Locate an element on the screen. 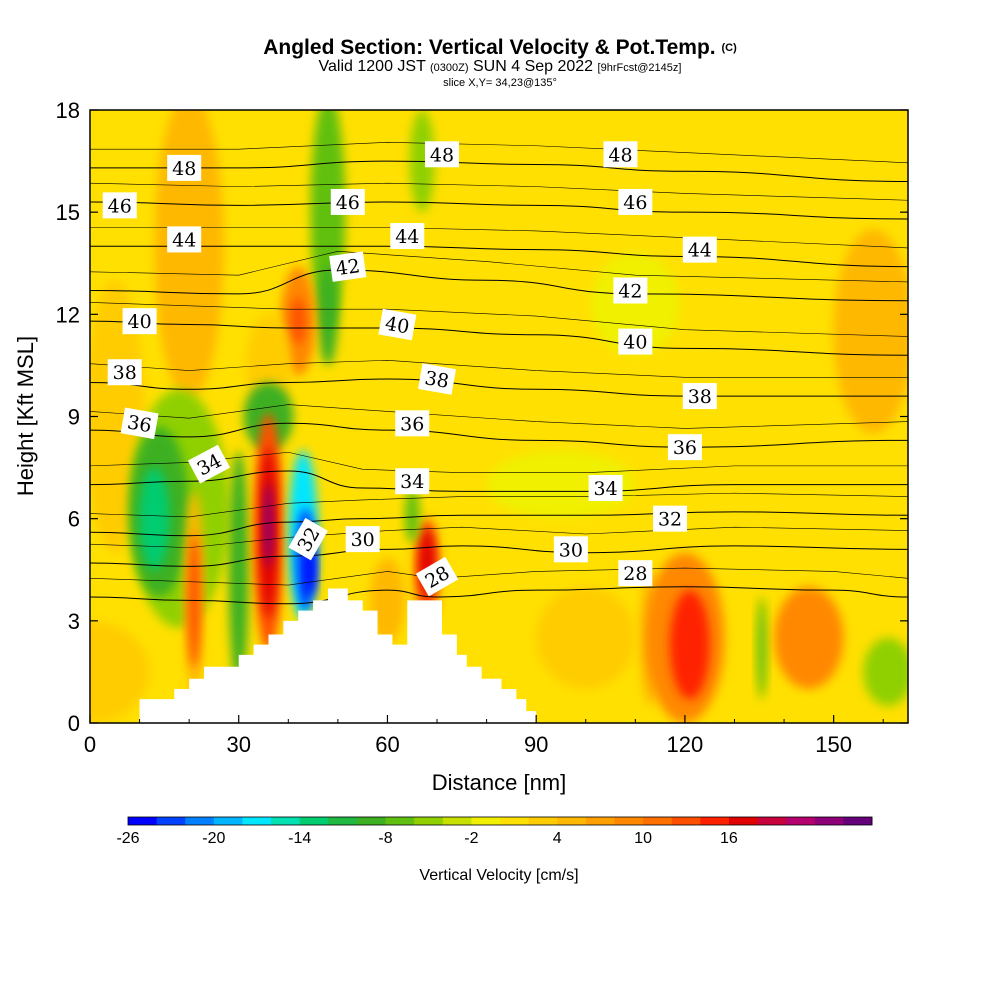 The height and width of the screenshot is (1000, 1000). contour-label-text: 44 is located at coordinates (184, 240).